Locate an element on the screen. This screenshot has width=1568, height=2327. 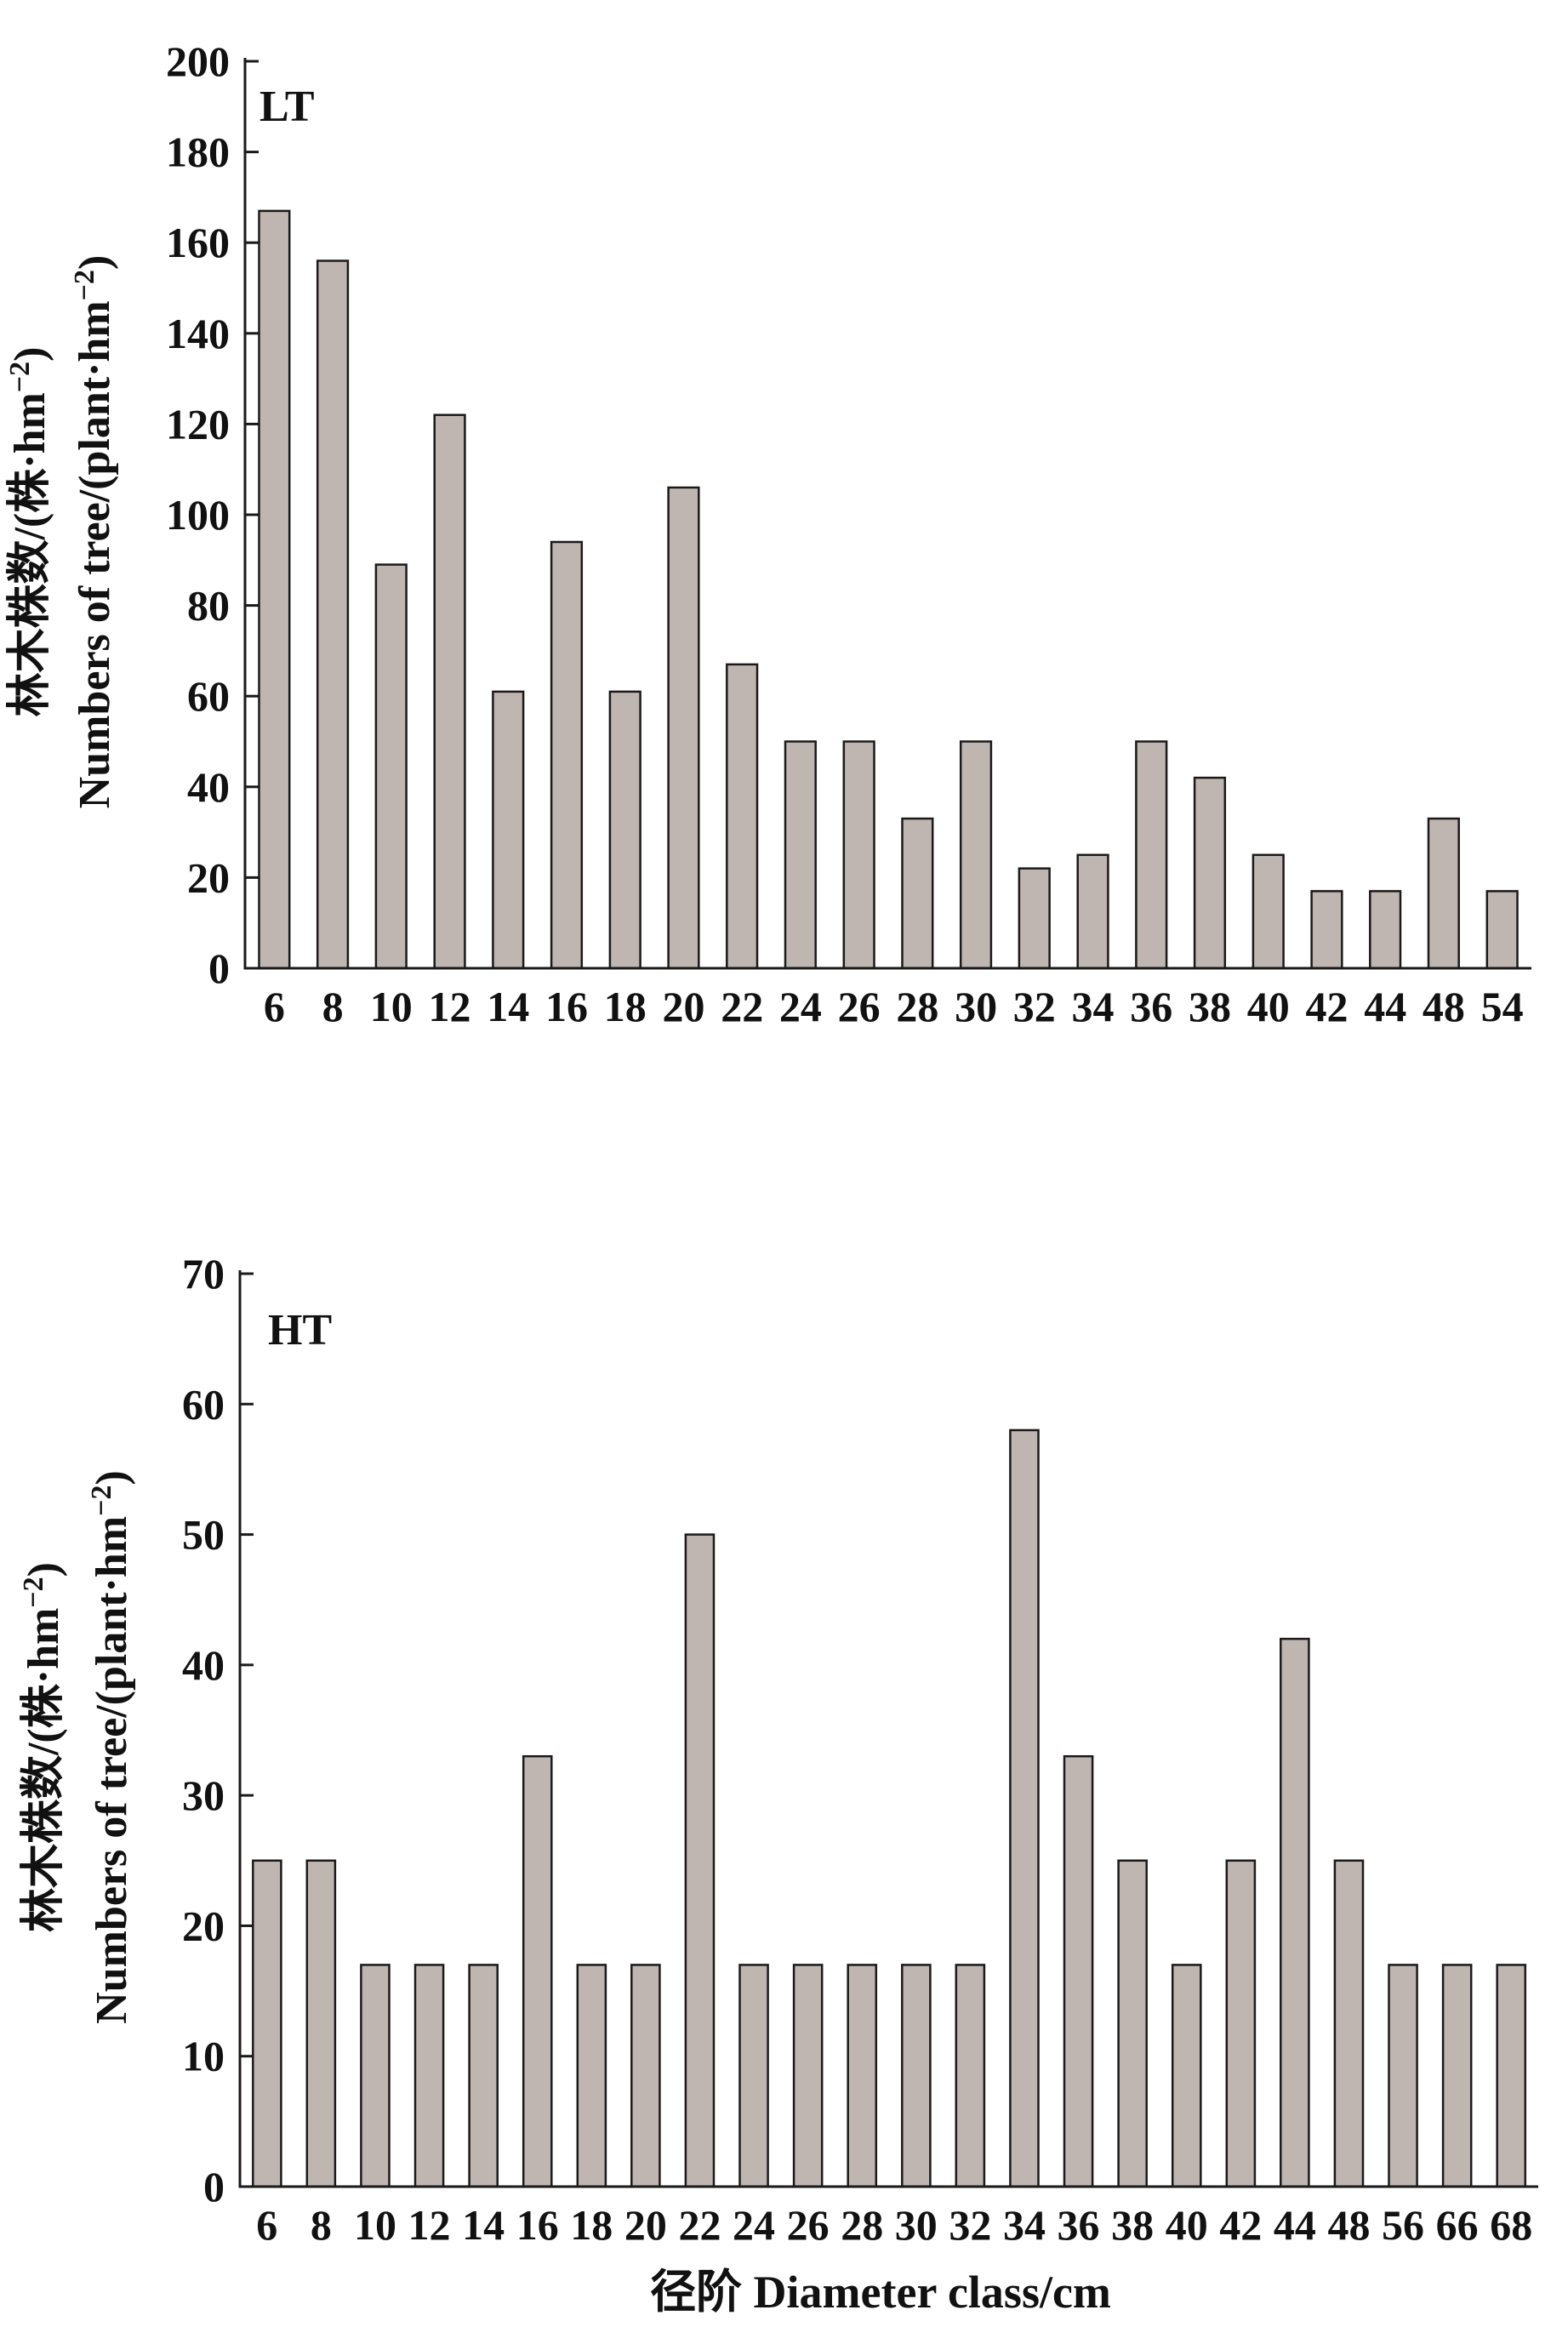
y-tick-label: 200 is located at coordinates (198, 61).